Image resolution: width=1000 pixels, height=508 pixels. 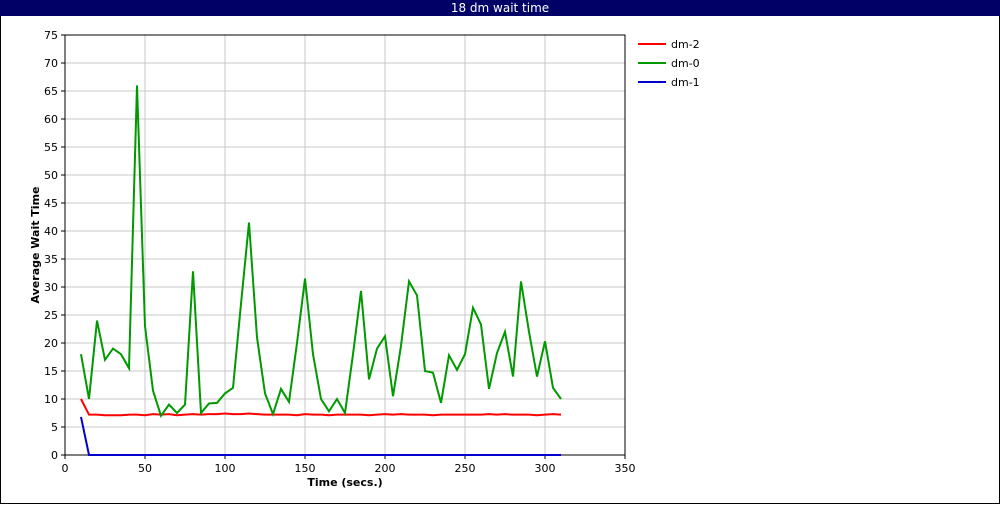 What do you see at coordinates (685, 44) in the screenshot?
I see `legend-label: dm-2` at bounding box center [685, 44].